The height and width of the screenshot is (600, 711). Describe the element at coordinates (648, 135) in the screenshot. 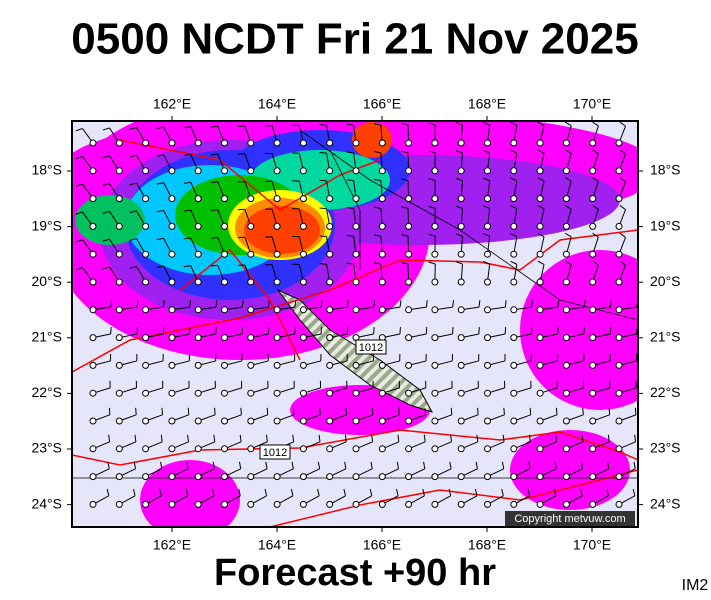

I see `barb-shaft` at that location.